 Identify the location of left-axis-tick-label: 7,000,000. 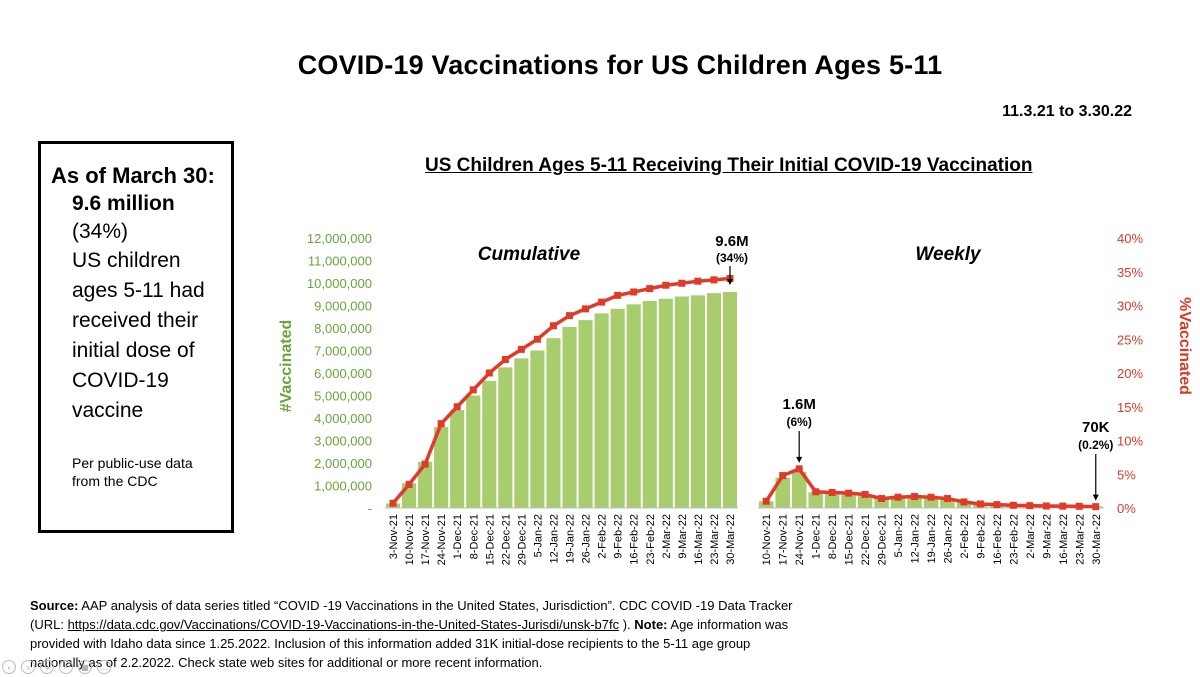
(343, 351).